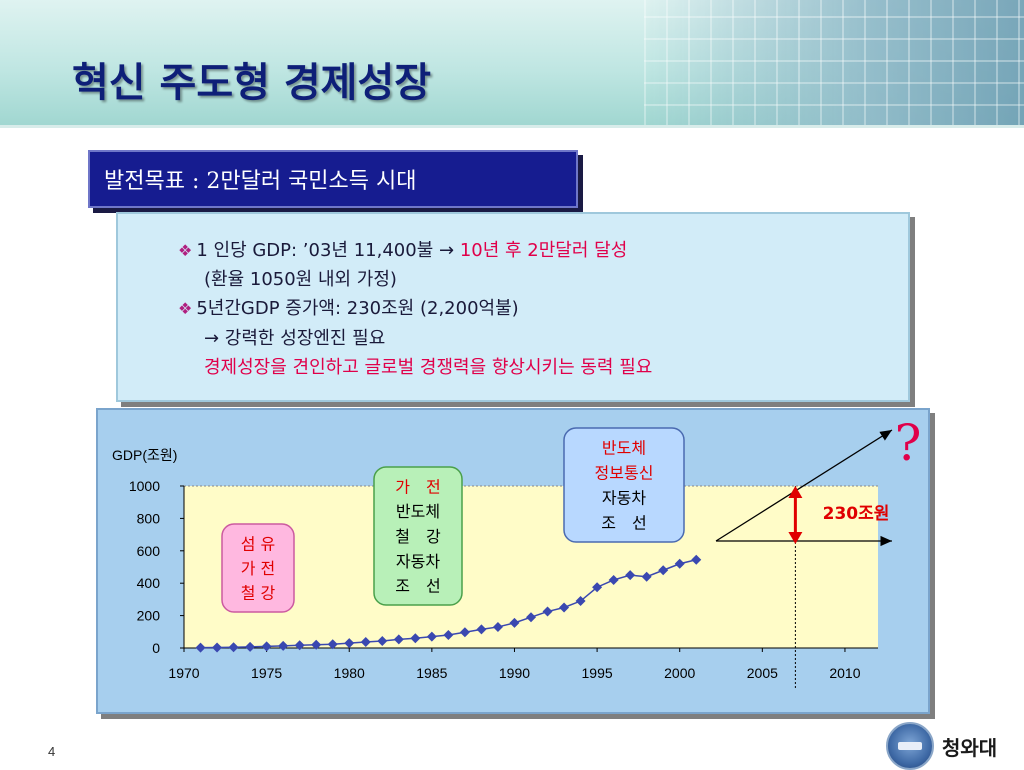 This screenshot has height=770, width=1024. Describe the element at coordinates (418, 561) in the screenshot. I see `era-1980s-label: 자동차` at that location.